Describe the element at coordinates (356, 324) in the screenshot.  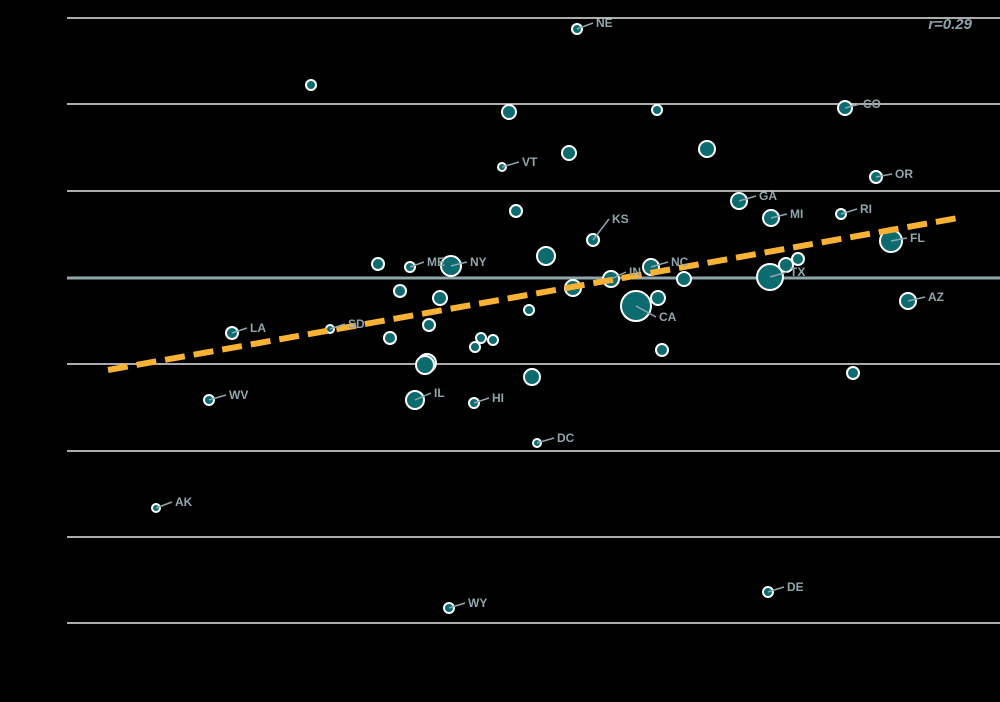
I see `point-label: SD` at that location.